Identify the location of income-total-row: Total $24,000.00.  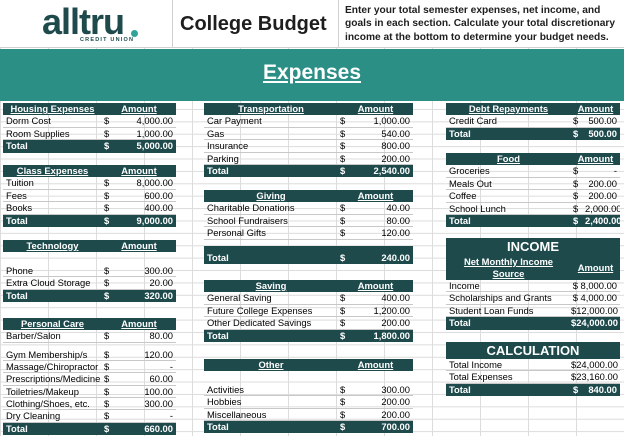
(533, 323).